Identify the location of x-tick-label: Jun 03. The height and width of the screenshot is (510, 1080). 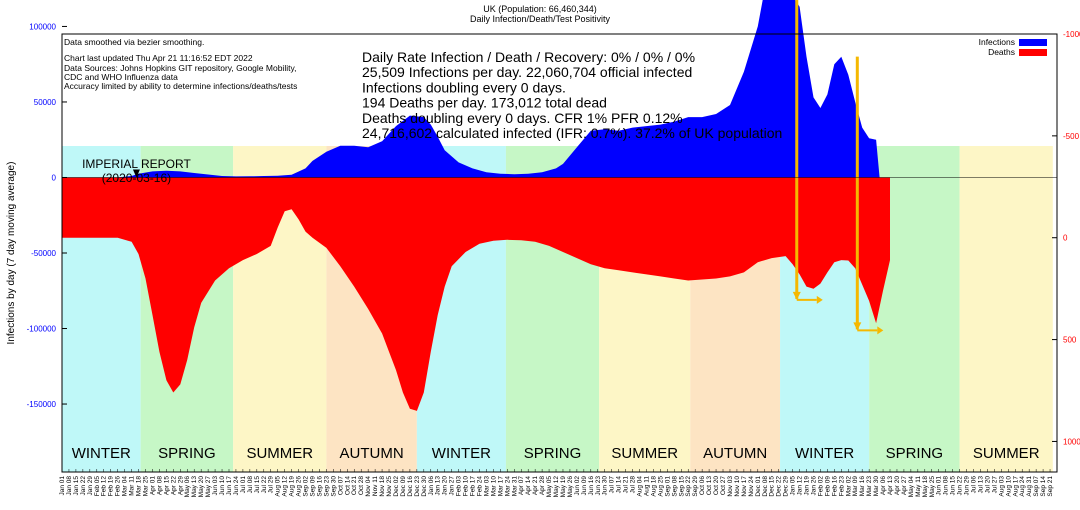
(215, 486).